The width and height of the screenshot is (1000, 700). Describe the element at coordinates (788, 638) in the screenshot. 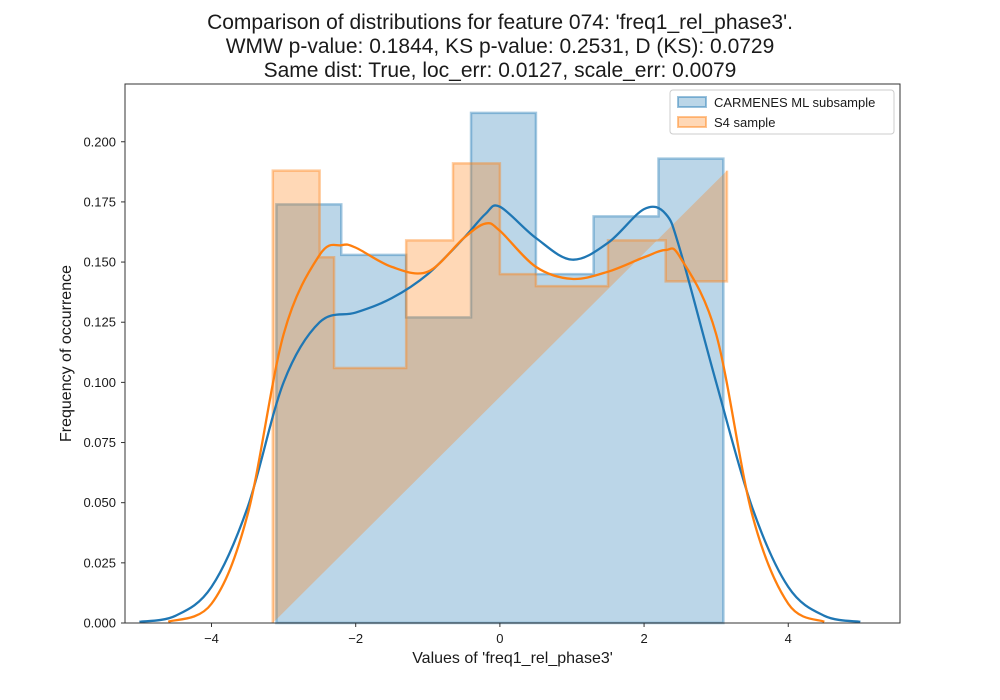

I see `x-tick-label: 4` at that location.